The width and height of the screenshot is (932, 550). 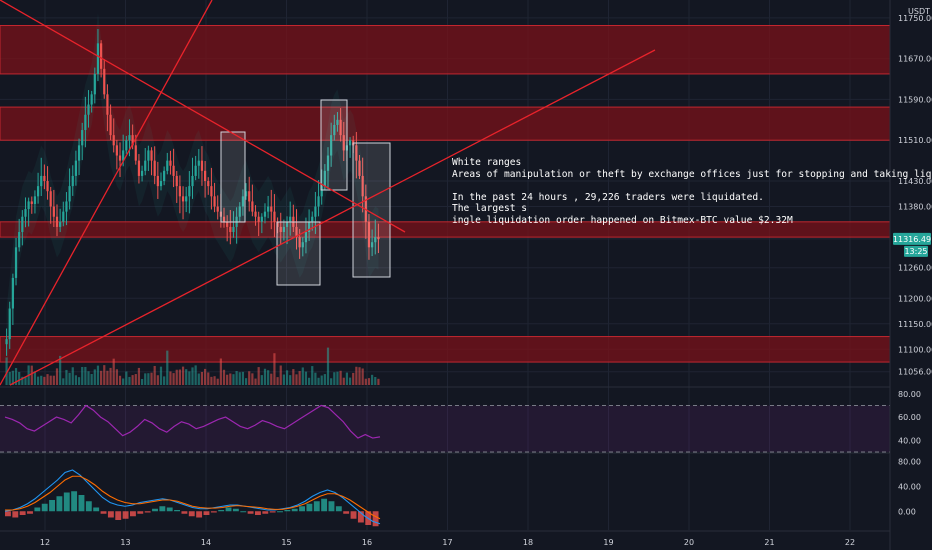 What do you see at coordinates (915, 59) in the screenshot?
I see `price-tick-label: 11670.00` at bounding box center [915, 59].